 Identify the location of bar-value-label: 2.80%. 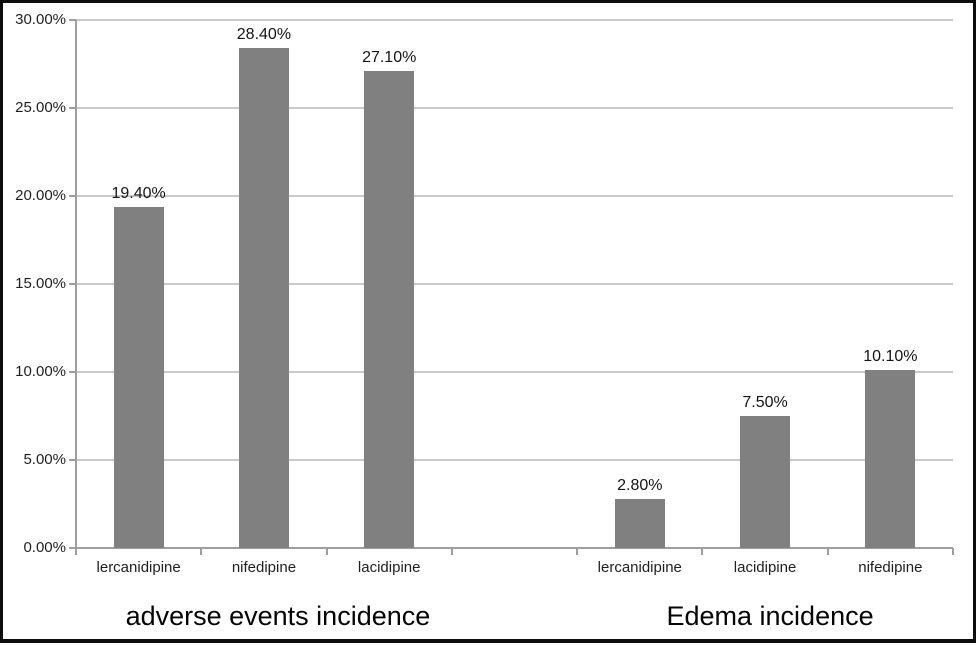
(640, 485).